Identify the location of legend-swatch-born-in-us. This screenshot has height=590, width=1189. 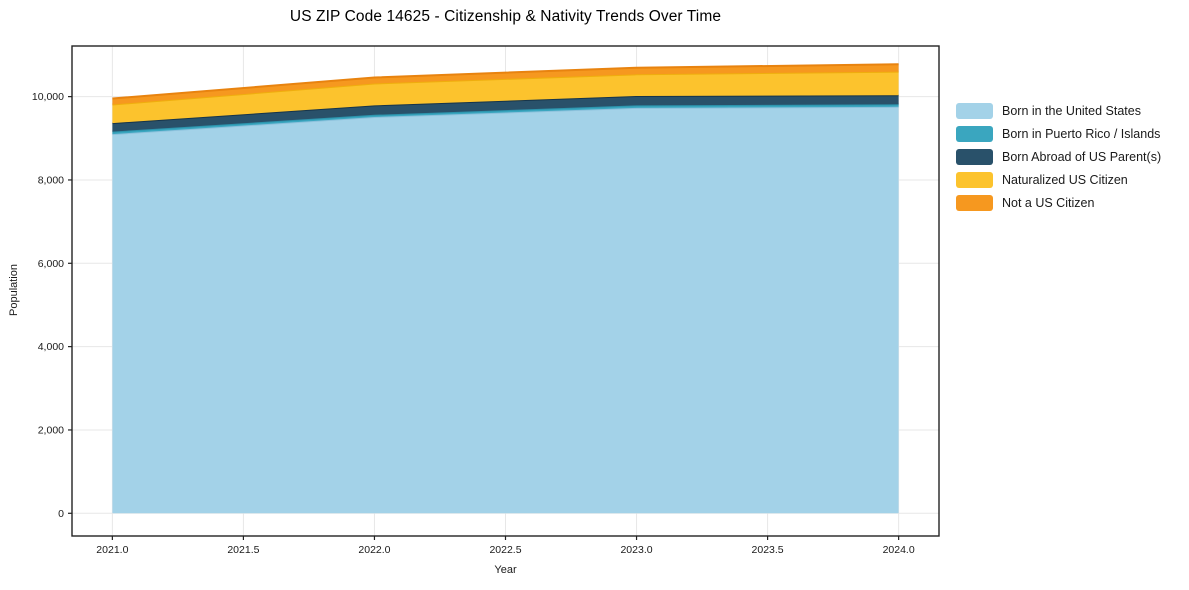
(974, 111).